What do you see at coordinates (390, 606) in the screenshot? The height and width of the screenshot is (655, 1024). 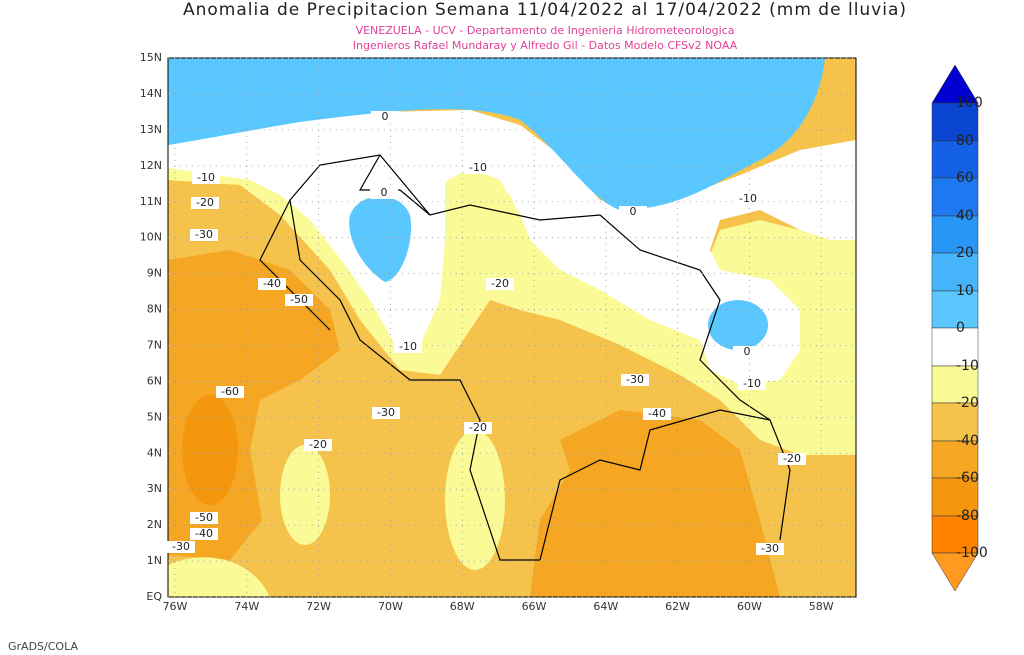 I see `lon-label: 70W` at bounding box center [390, 606].